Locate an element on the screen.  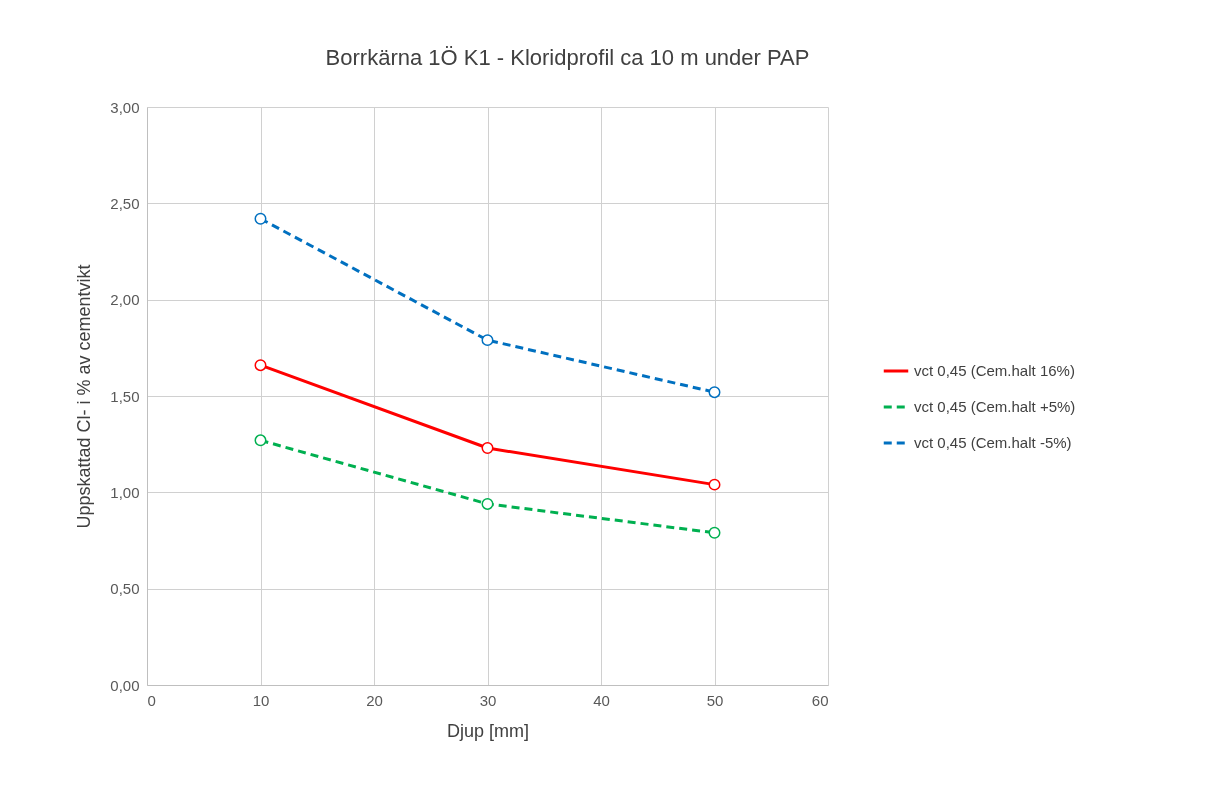
x-tick-label: 0 is located at coordinates (151, 700).